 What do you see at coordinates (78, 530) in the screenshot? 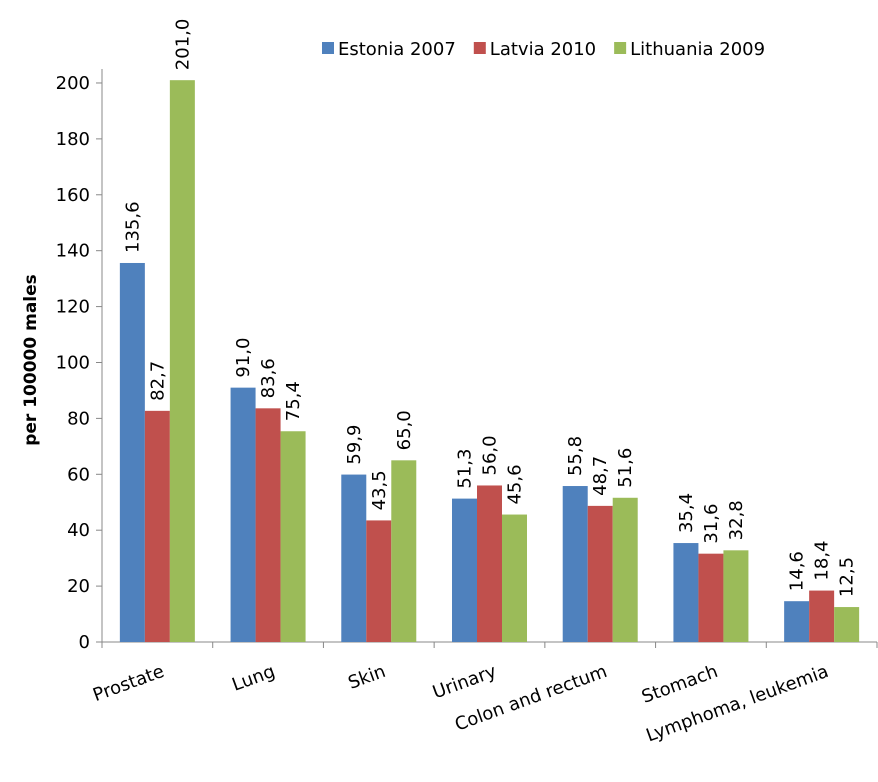
I see `y-tick-label: 40` at bounding box center [78, 530].